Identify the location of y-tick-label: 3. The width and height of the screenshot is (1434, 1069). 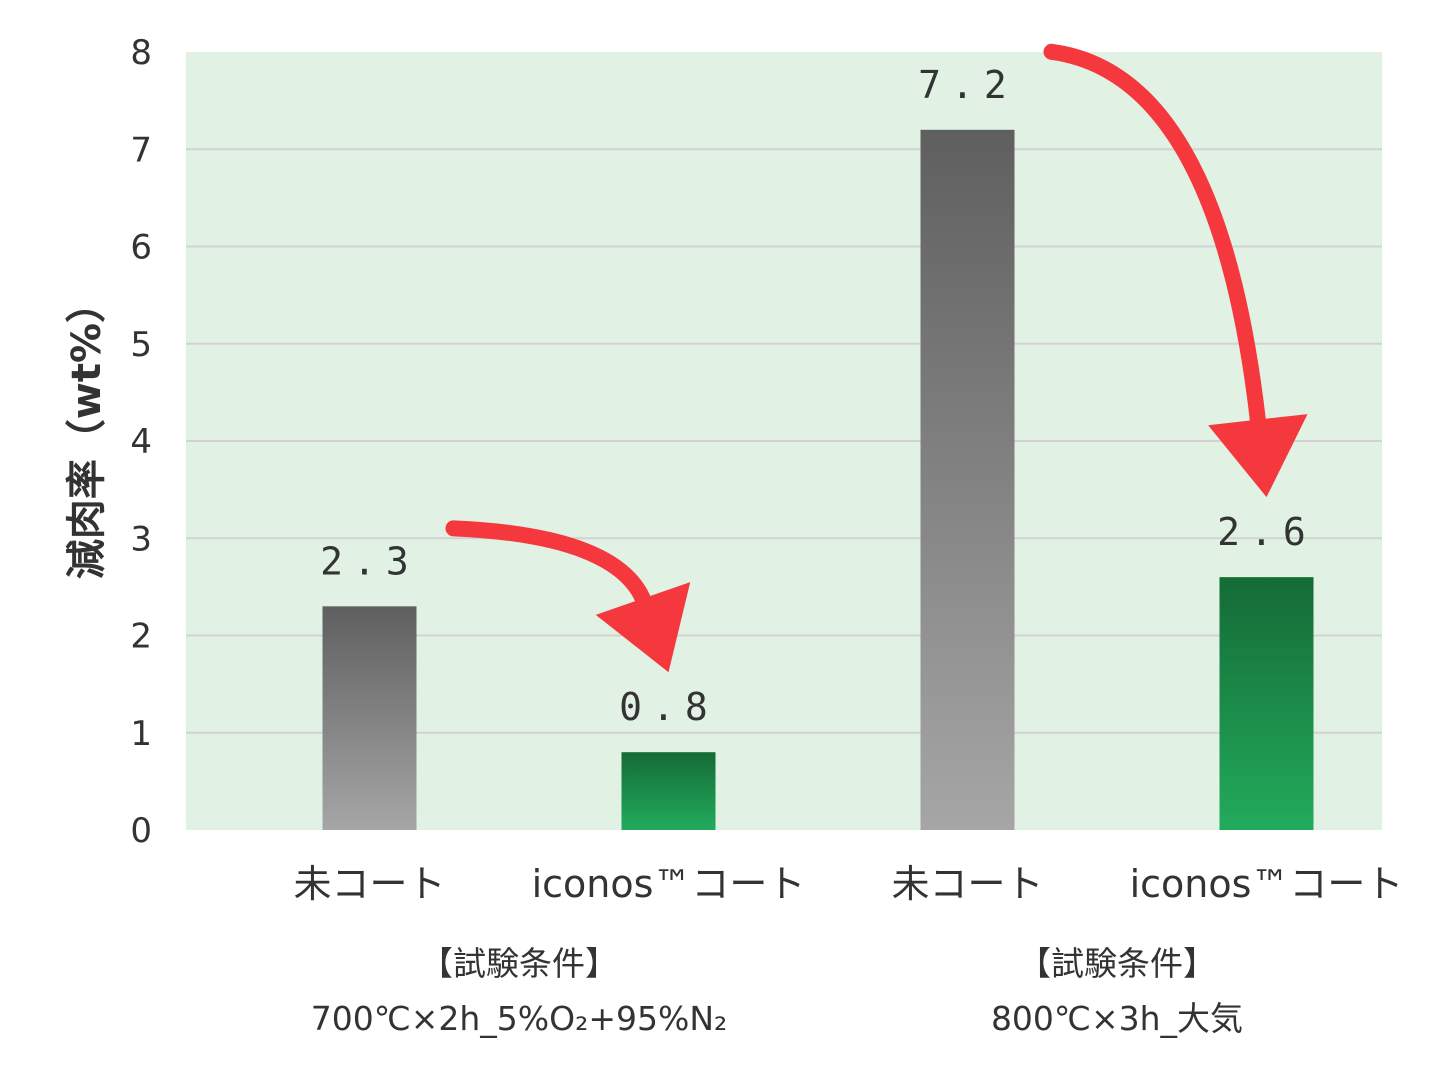
(141, 539).